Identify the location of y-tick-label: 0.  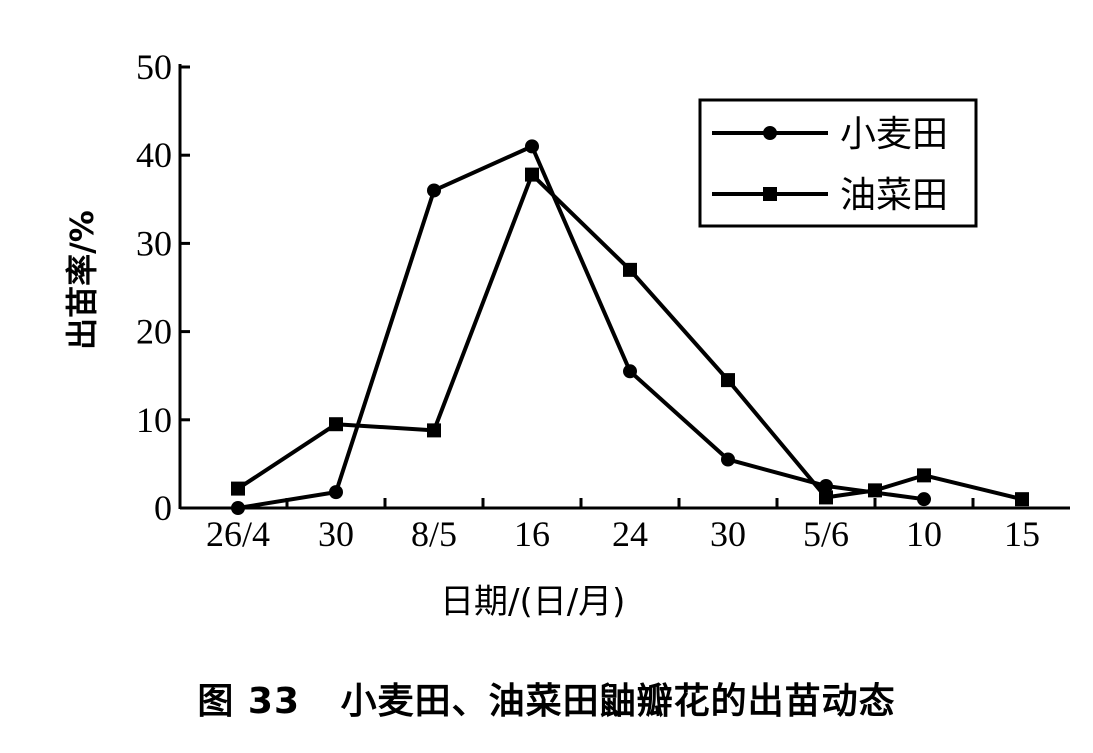
(163, 508).